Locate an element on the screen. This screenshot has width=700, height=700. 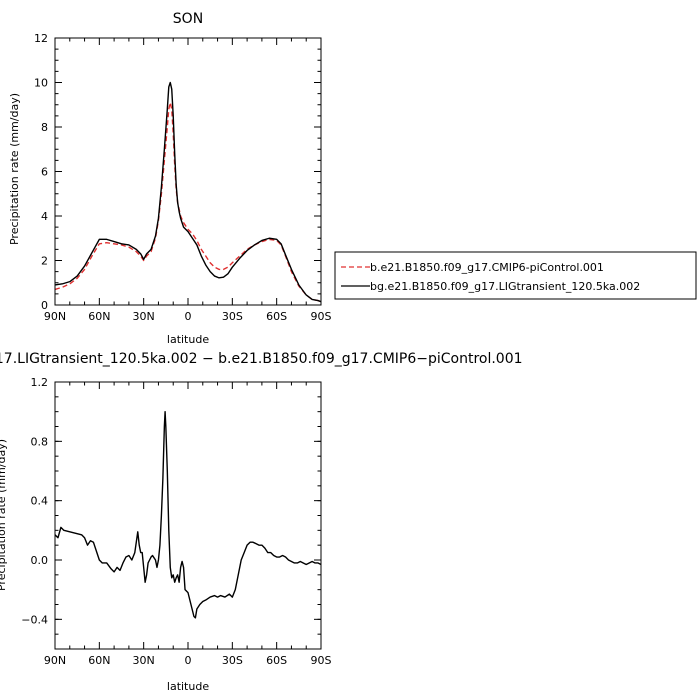
top-y-tick-label: 6 is located at coordinates (44, 172).